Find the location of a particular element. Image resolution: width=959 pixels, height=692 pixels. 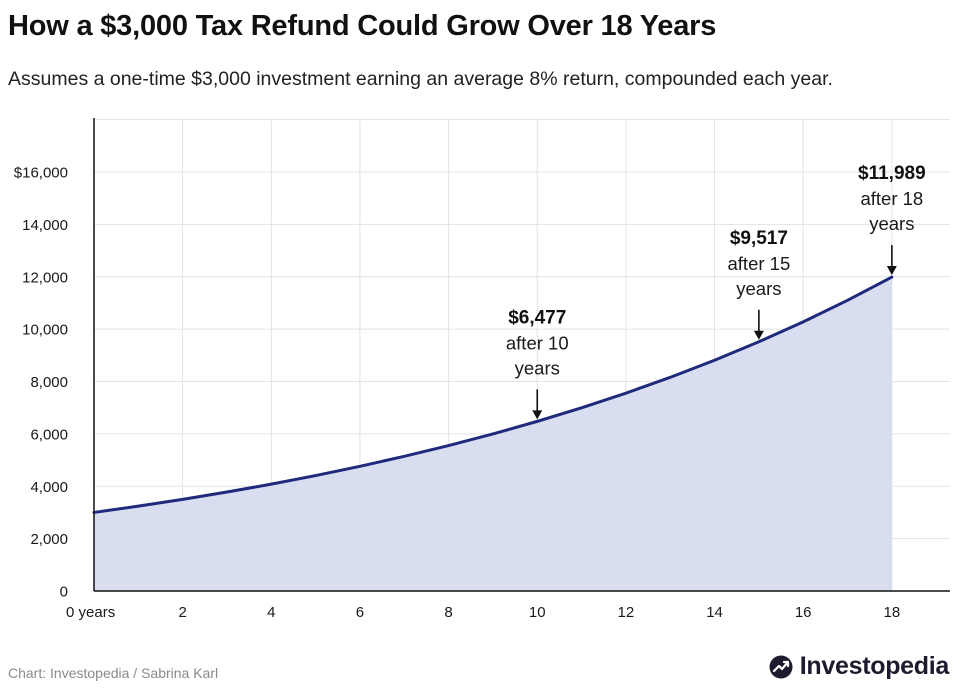

x-tick-label: 0 years is located at coordinates (90, 612).